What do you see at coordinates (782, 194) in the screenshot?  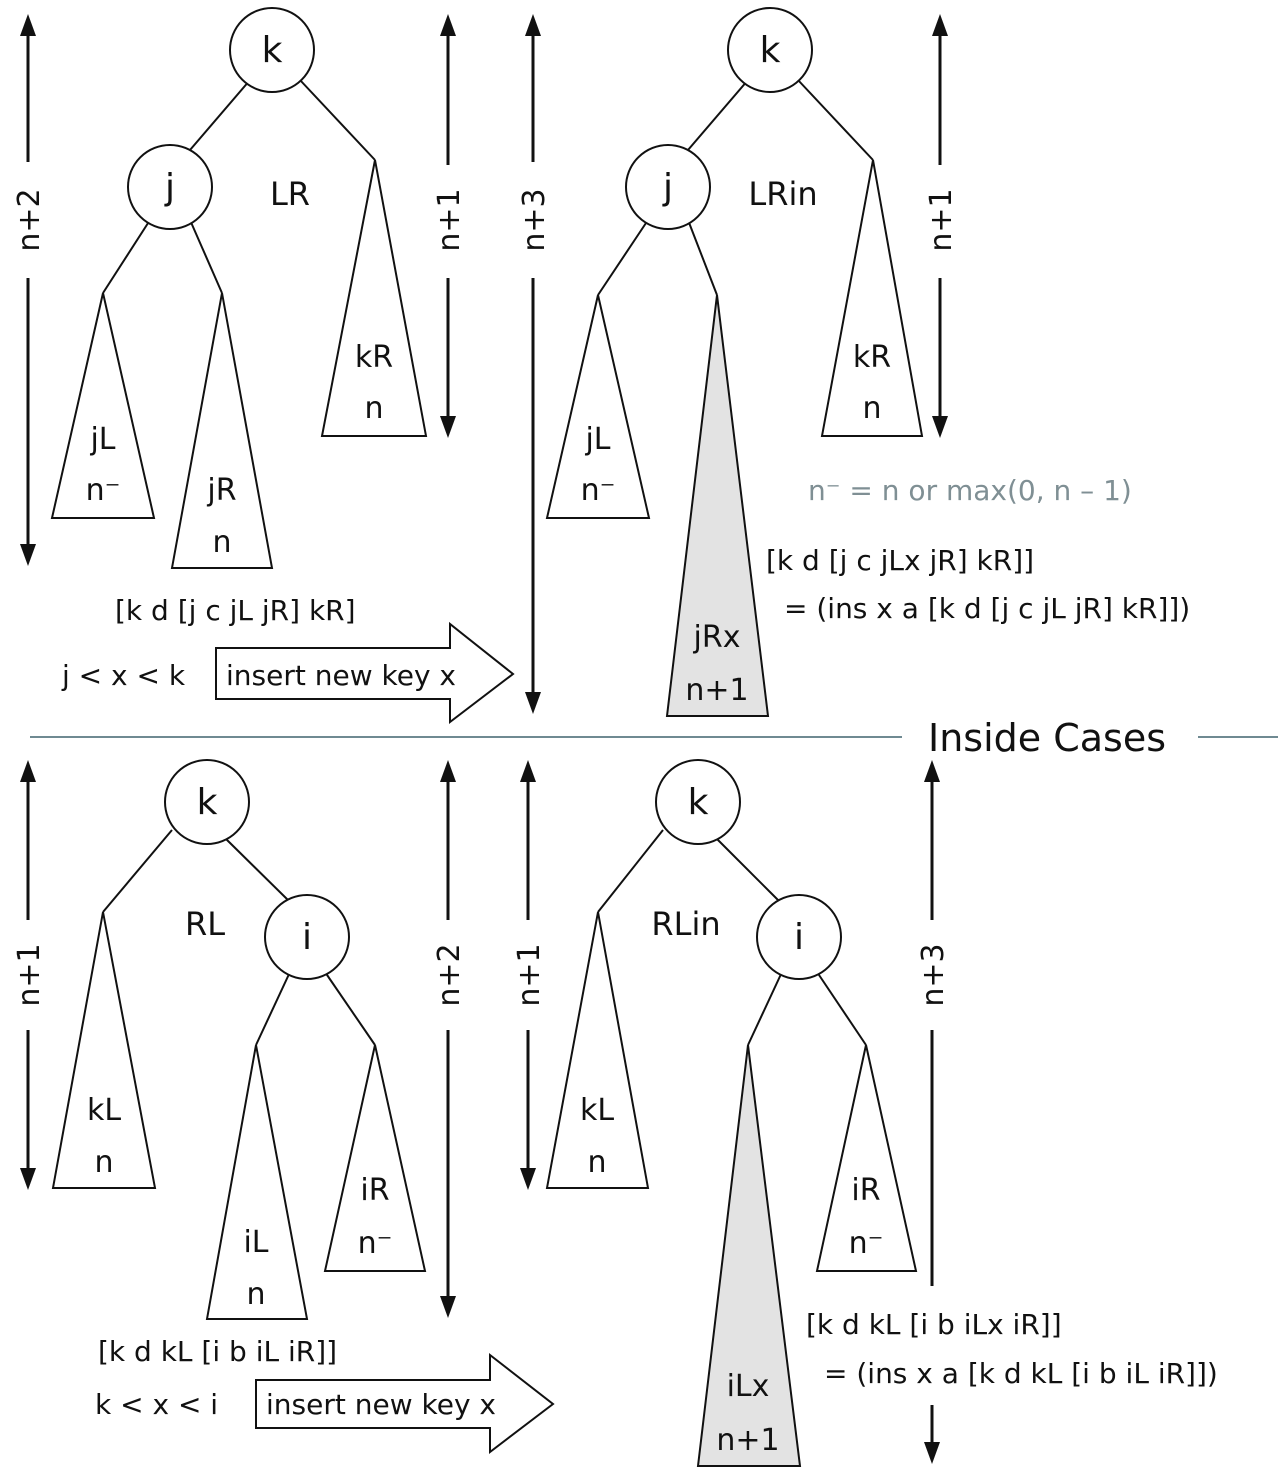 I see `case-label: LRin` at bounding box center [782, 194].